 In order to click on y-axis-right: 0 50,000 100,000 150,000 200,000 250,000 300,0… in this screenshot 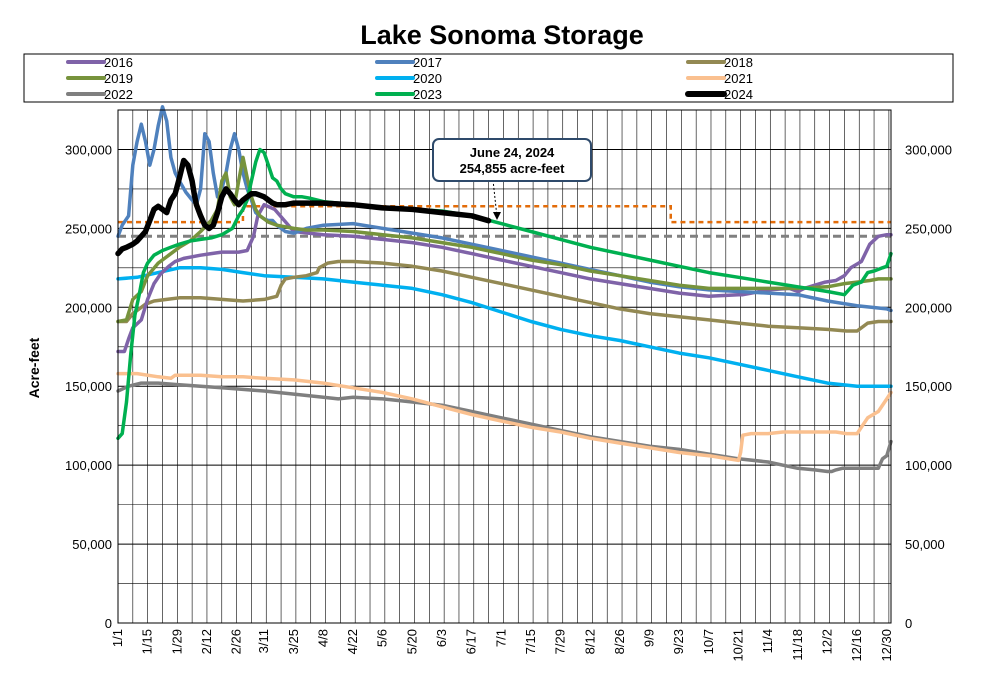, I will do `click(928, 386)`.